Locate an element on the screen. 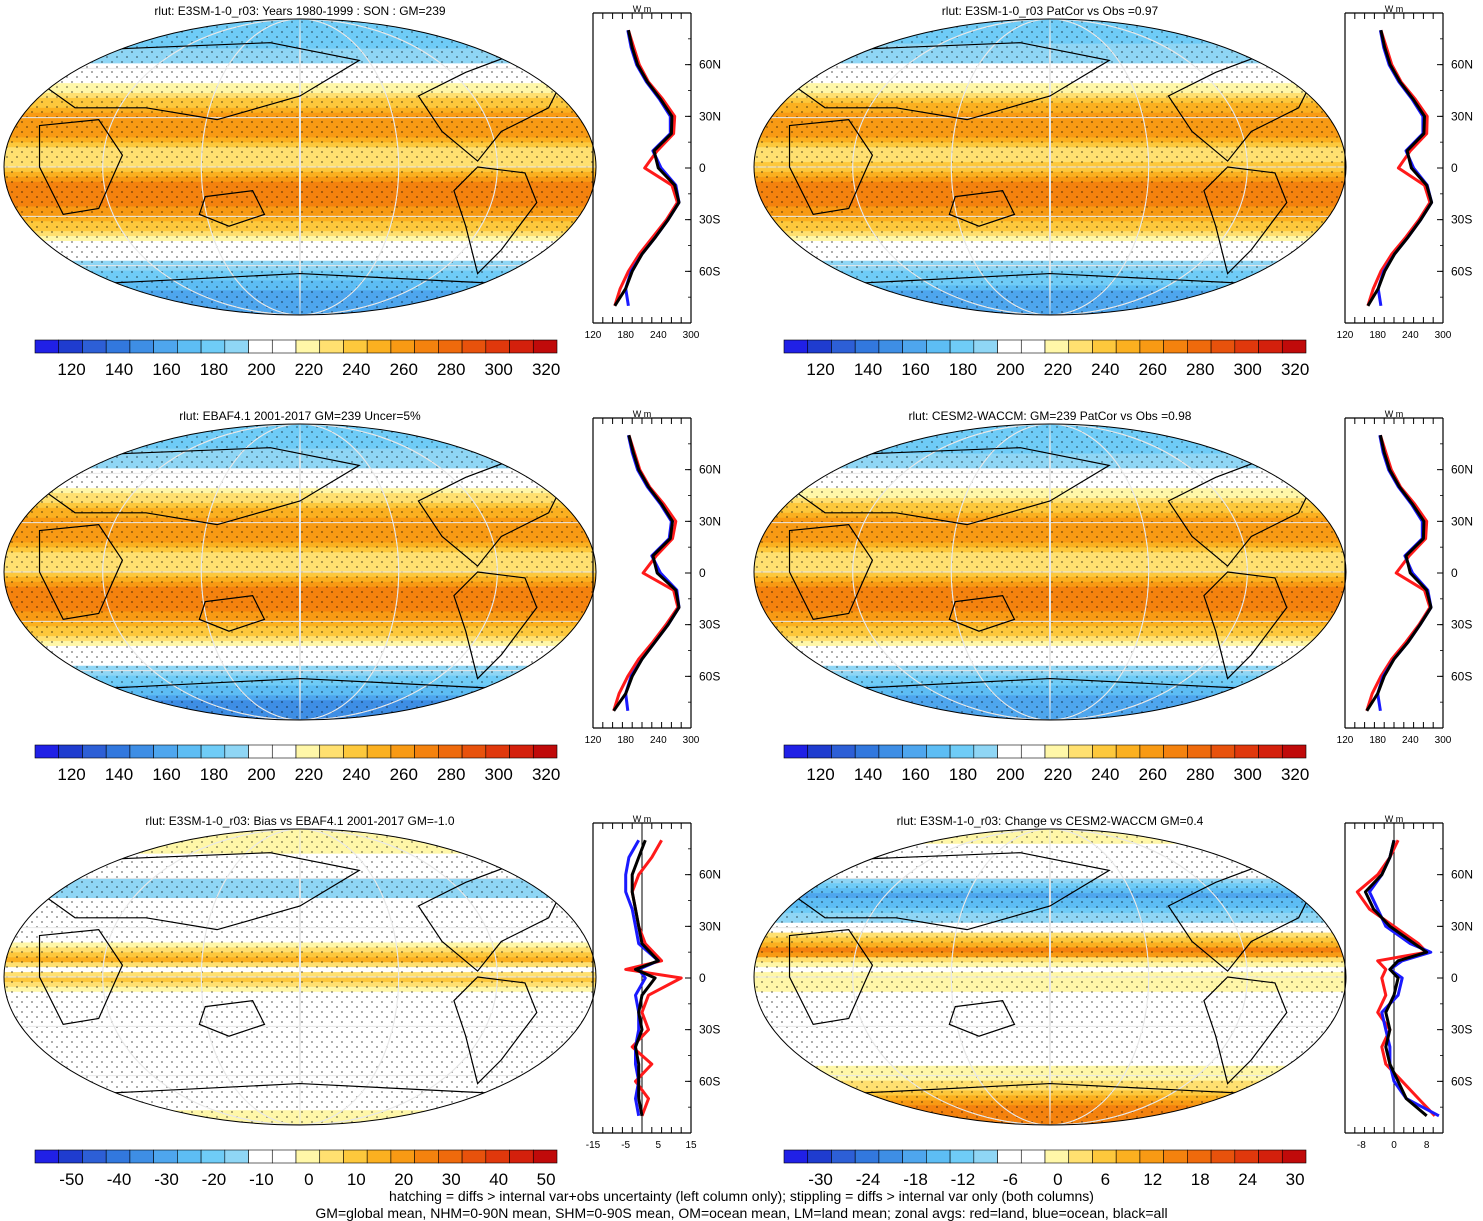  colorbar-tick-label: 40 is located at coordinates (498, 1179).